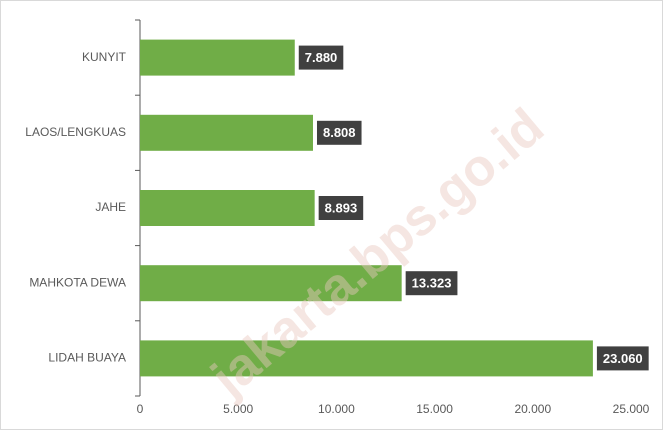 This screenshot has width=663, height=430. Describe the element at coordinates (336, 409) in the screenshot. I see `x-tick-label: 10.000` at that location.